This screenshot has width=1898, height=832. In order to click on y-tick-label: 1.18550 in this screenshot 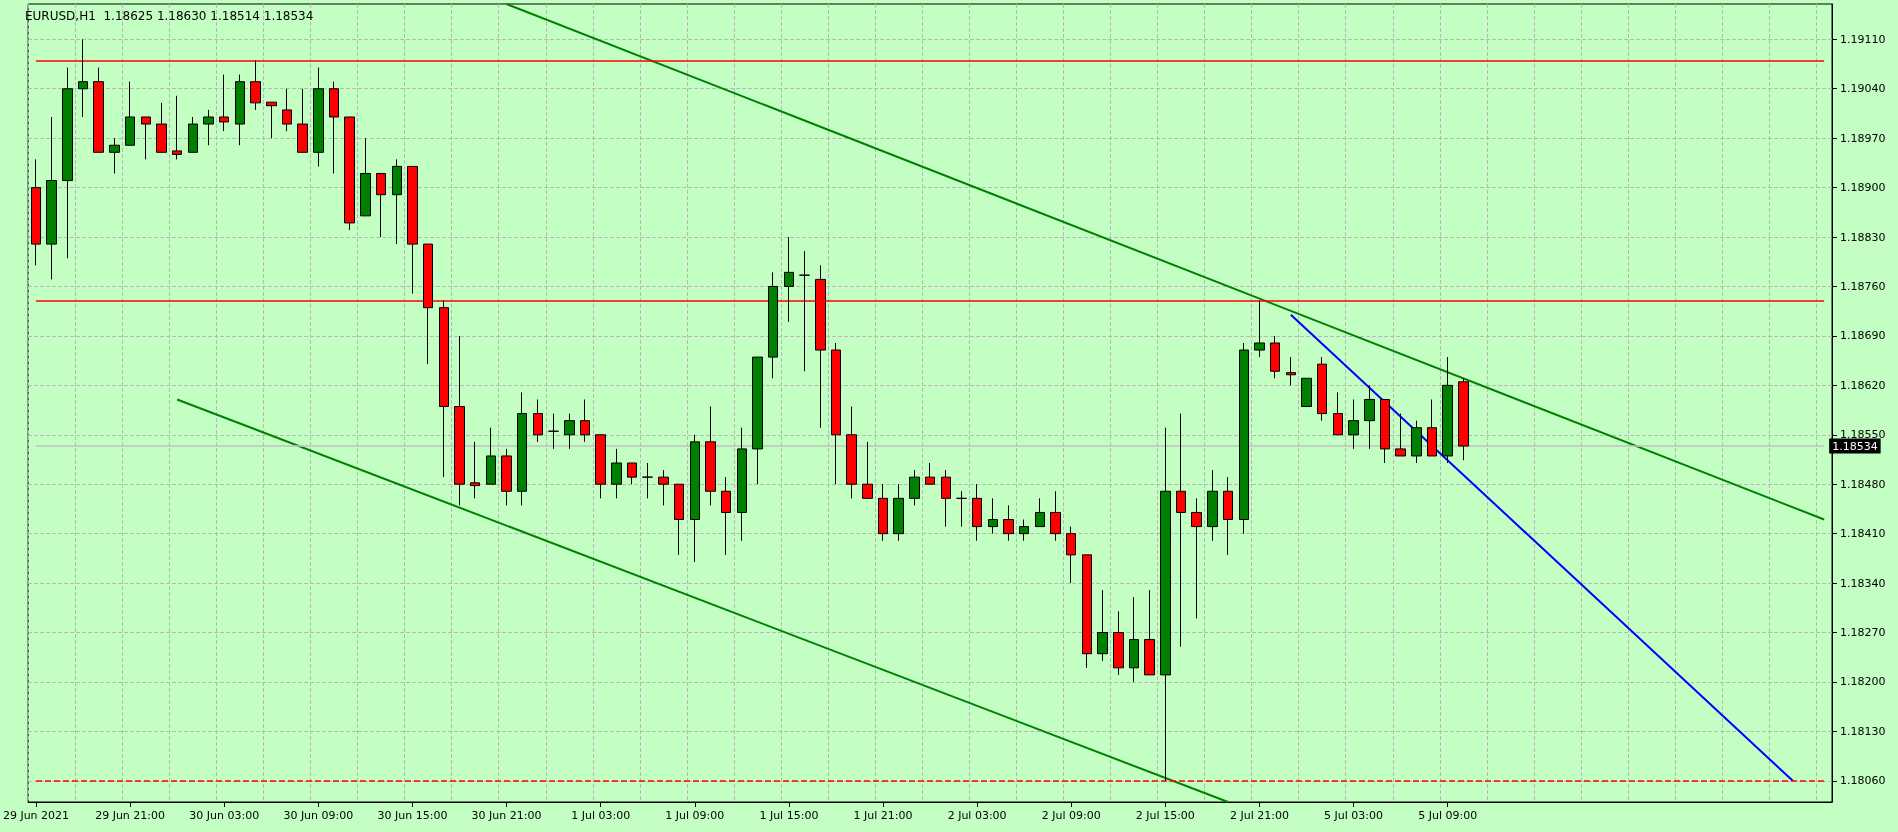, I will do `click(1863, 435)`.